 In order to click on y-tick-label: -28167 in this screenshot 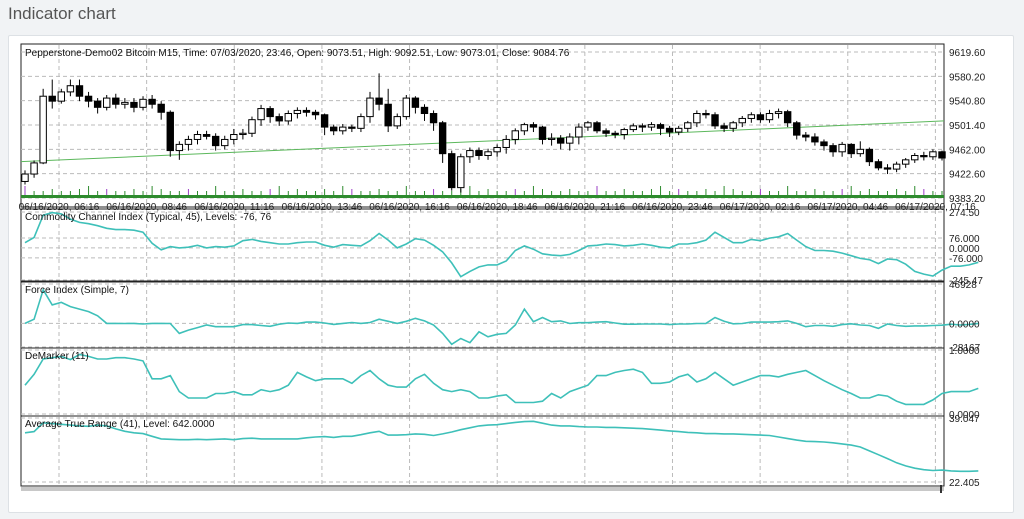, I will do `click(965, 348)`.